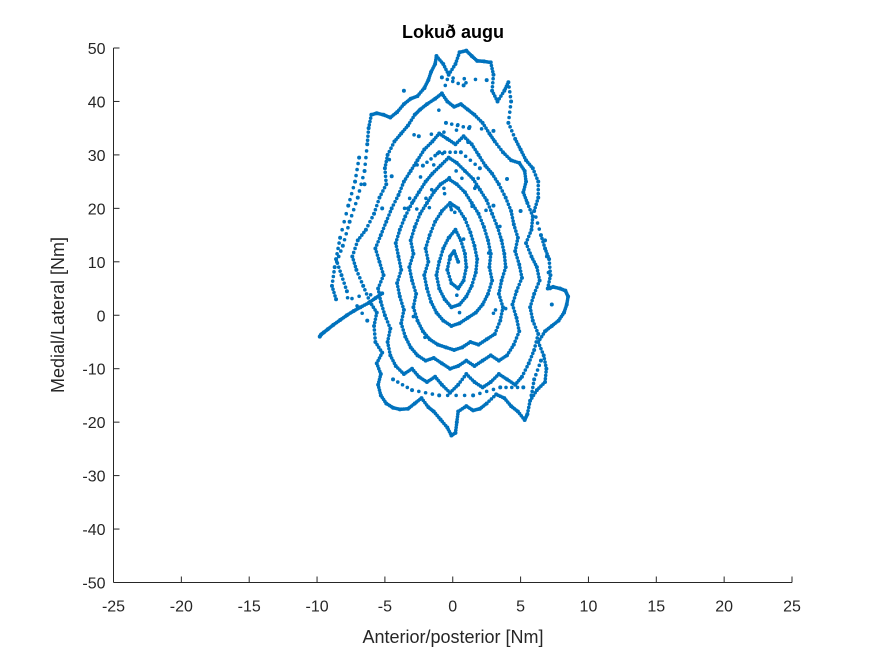  Describe the element at coordinates (97, 263) in the screenshot. I see `y-tick-label: 10` at that location.